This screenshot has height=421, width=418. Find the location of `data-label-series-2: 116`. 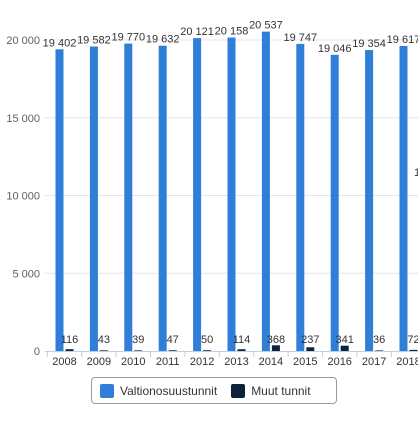

data-label-series-2: 116 is located at coordinates (70, 340).